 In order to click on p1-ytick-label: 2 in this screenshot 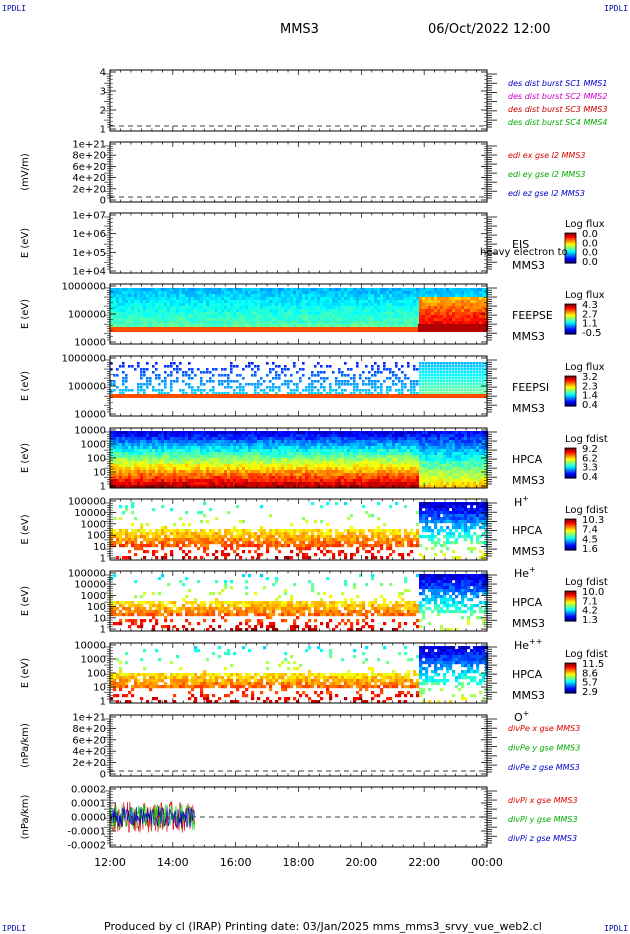, I will do `click(103, 111)`.